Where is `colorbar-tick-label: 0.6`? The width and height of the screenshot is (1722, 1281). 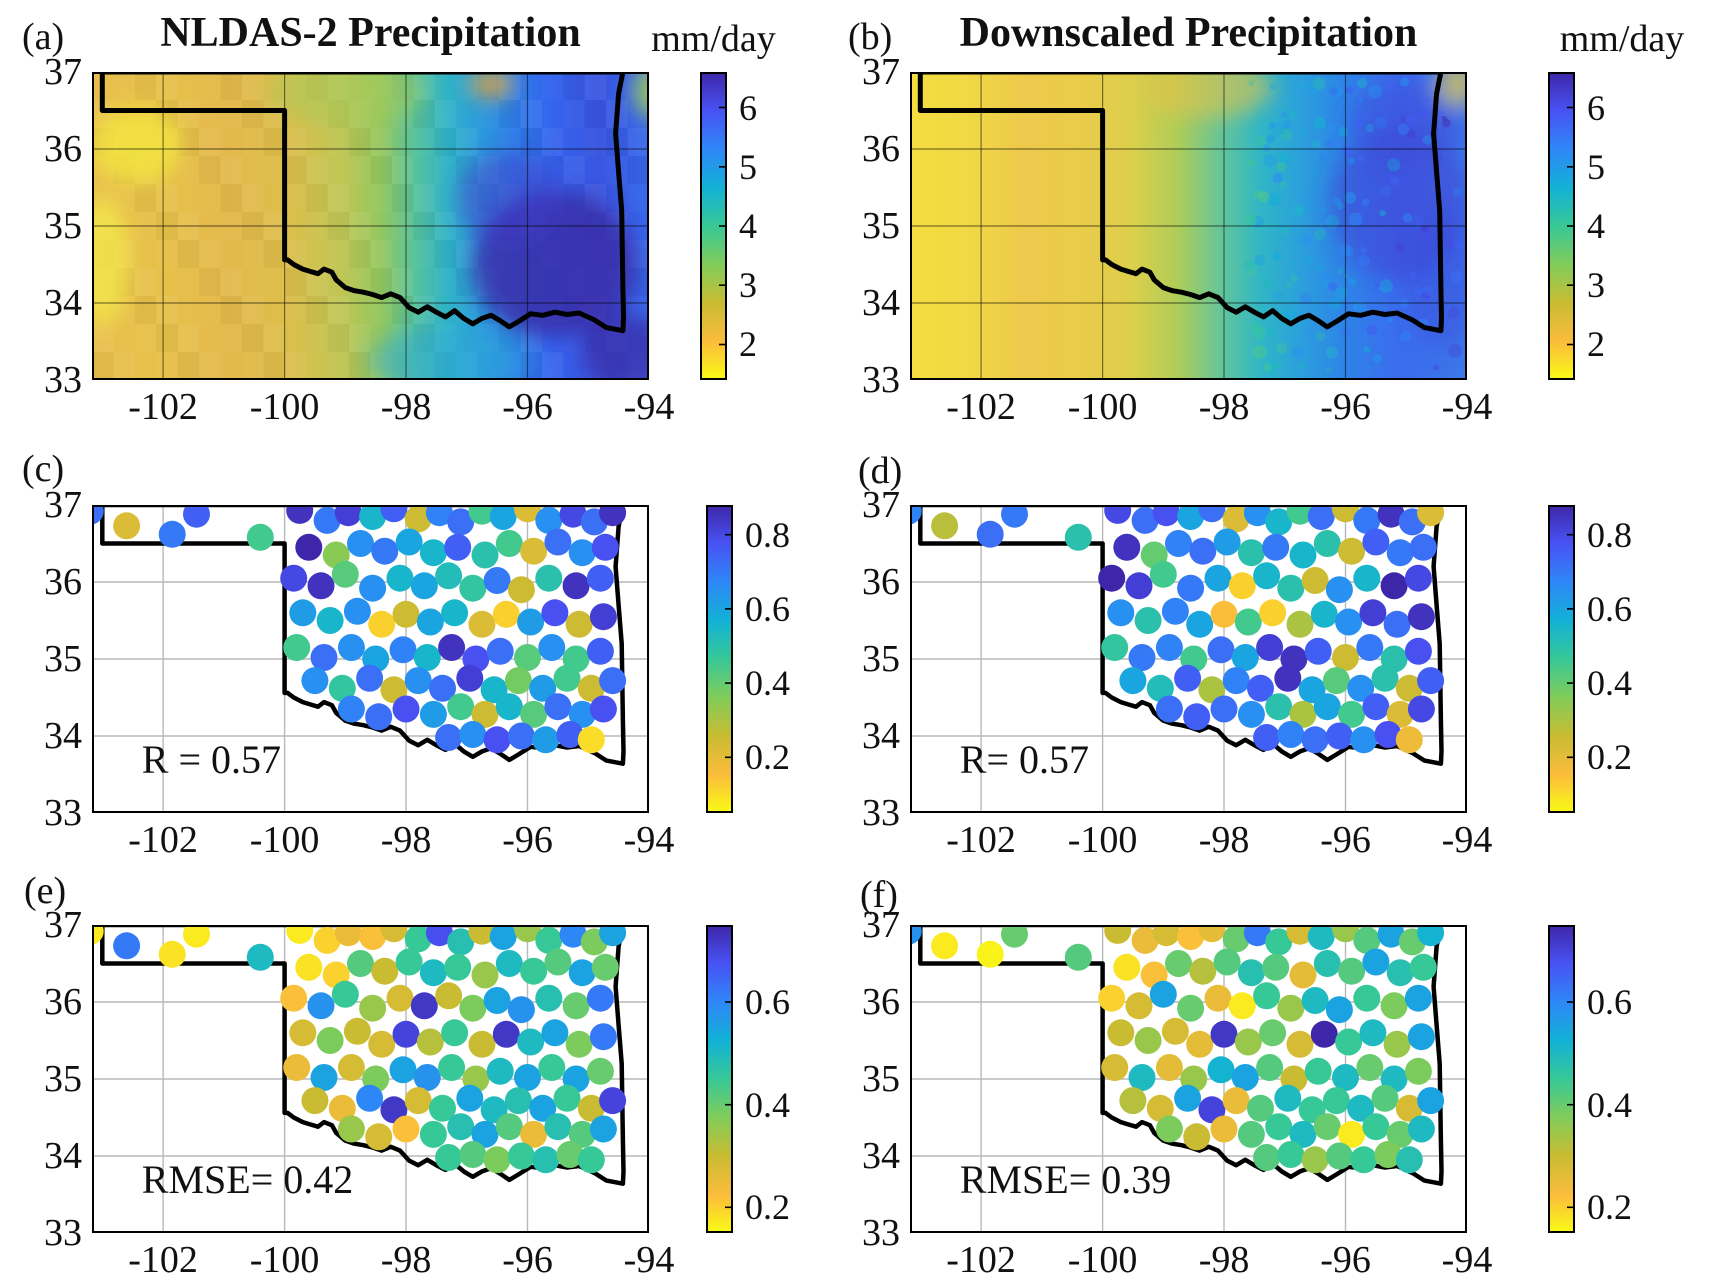 colorbar-tick-label: 0.6 is located at coordinates (1609, 608).